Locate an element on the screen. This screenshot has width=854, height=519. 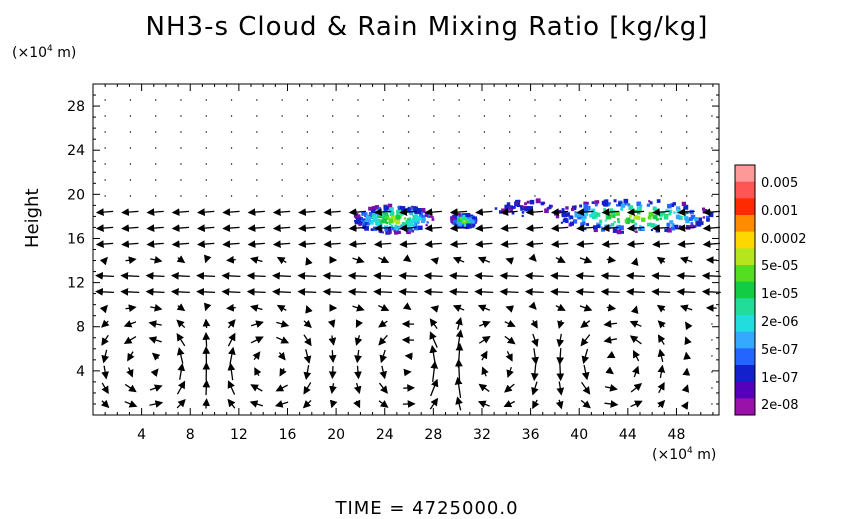
x-tick-label: 8 is located at coordinates (190, 435).